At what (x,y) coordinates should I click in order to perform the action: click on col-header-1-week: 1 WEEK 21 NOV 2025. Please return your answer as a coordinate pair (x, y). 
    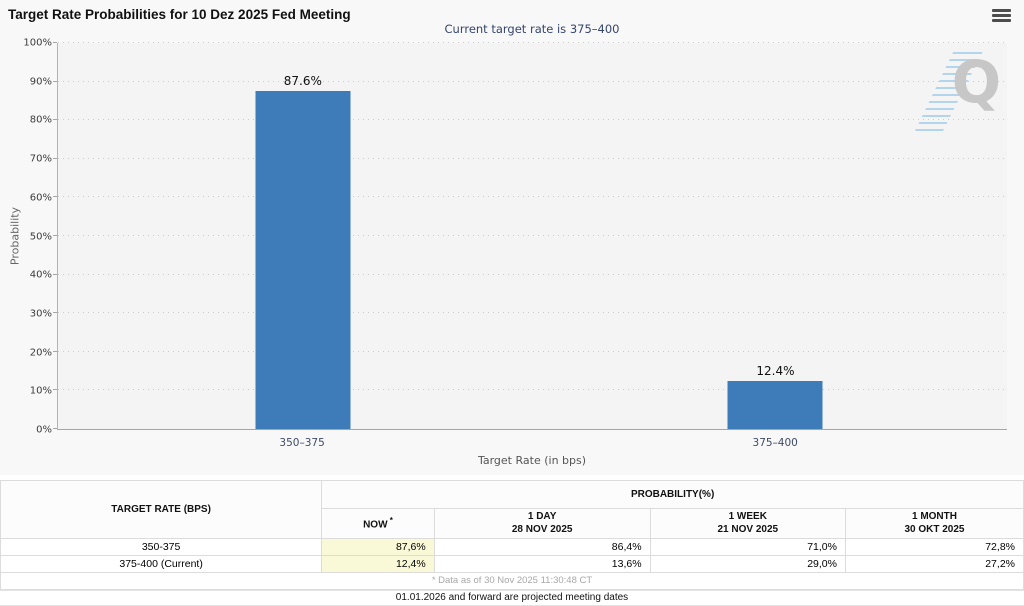
    Looking at the image, I should click on (747, 523).